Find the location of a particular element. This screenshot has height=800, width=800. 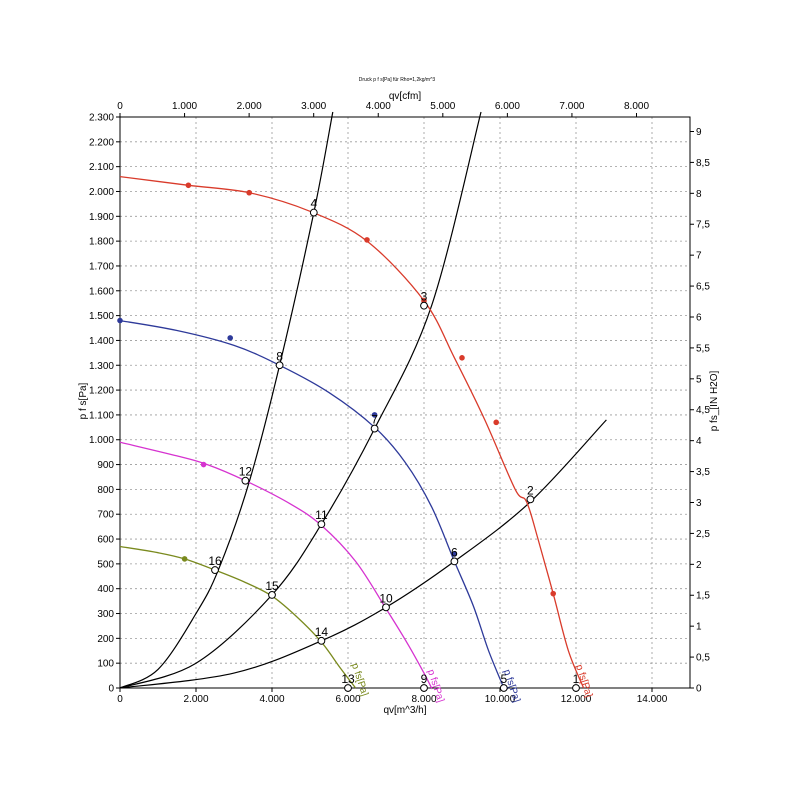

y2-tick-label: 4 is located at coordinates (699, 441).